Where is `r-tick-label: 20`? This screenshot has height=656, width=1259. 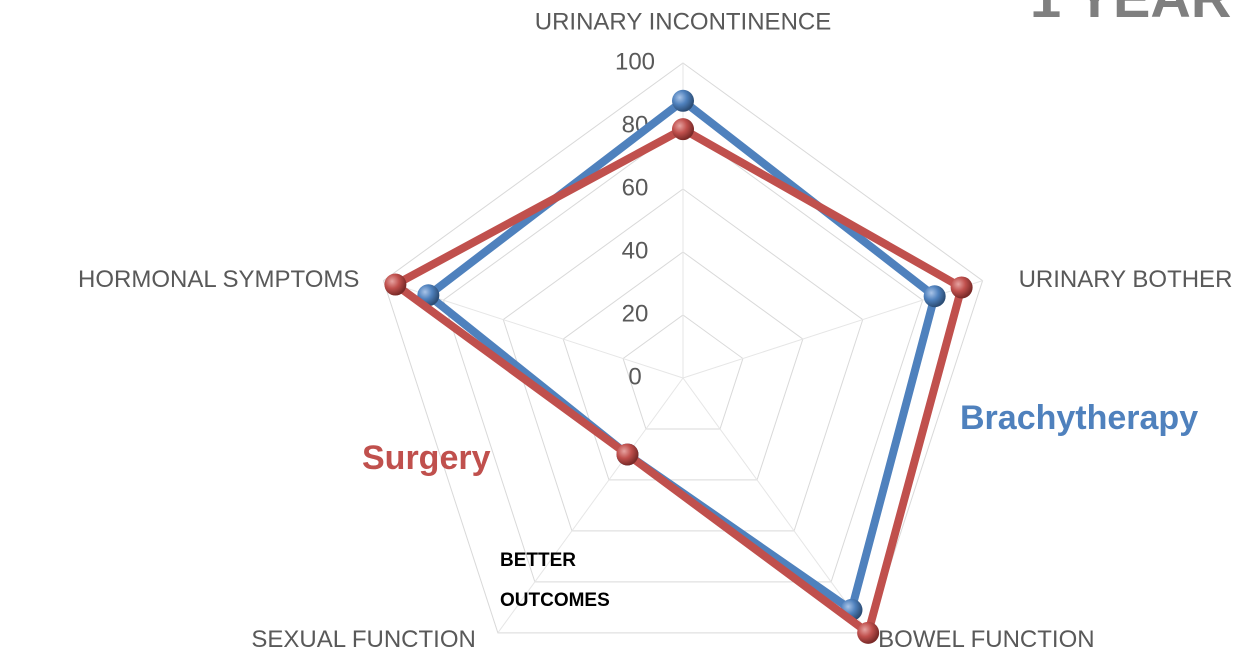
r-tick-label: 20 is located at coordinates (635, 313).